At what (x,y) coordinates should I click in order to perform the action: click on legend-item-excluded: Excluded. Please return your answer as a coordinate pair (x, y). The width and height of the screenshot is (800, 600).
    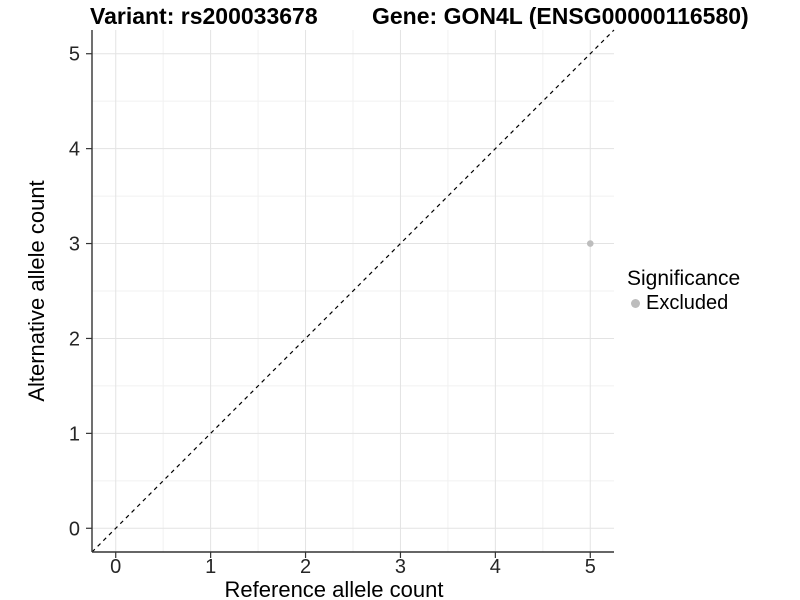
    Looking at the image, I should click on (683, 303).